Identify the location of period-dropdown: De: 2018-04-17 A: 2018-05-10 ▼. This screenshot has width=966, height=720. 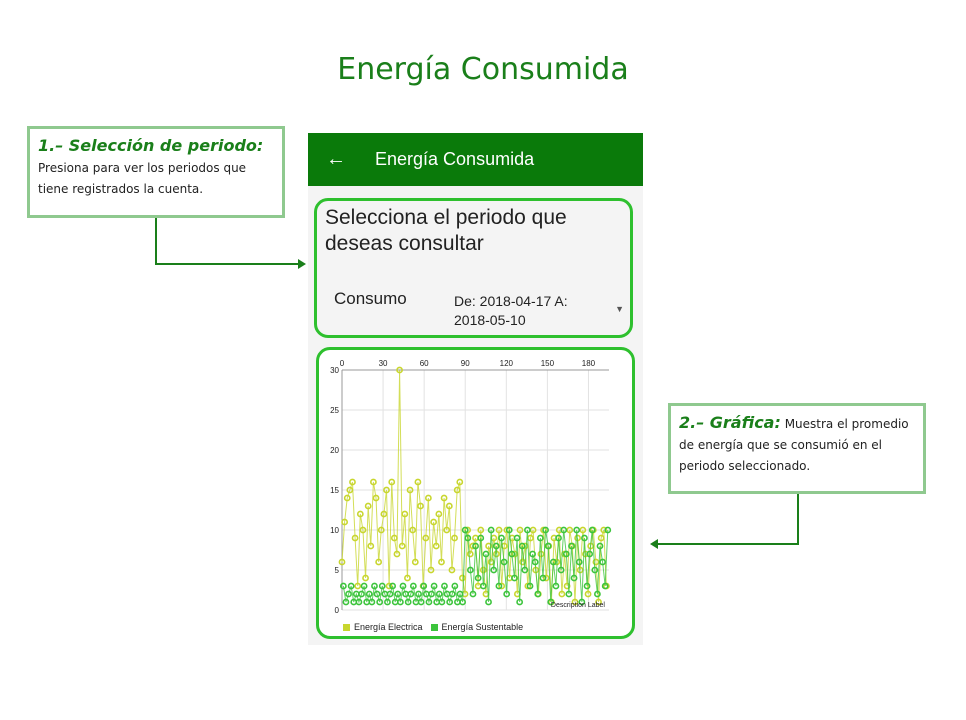
(539, 311).